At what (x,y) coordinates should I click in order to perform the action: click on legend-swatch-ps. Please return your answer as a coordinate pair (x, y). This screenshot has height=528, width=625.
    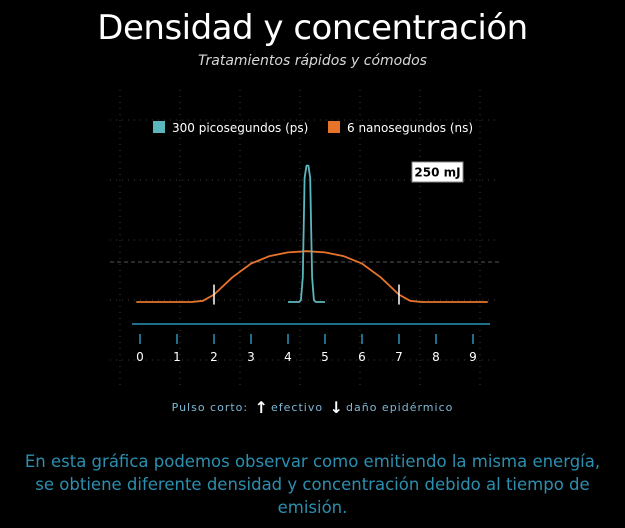
    Looking at the image, I should click on (159, 127).